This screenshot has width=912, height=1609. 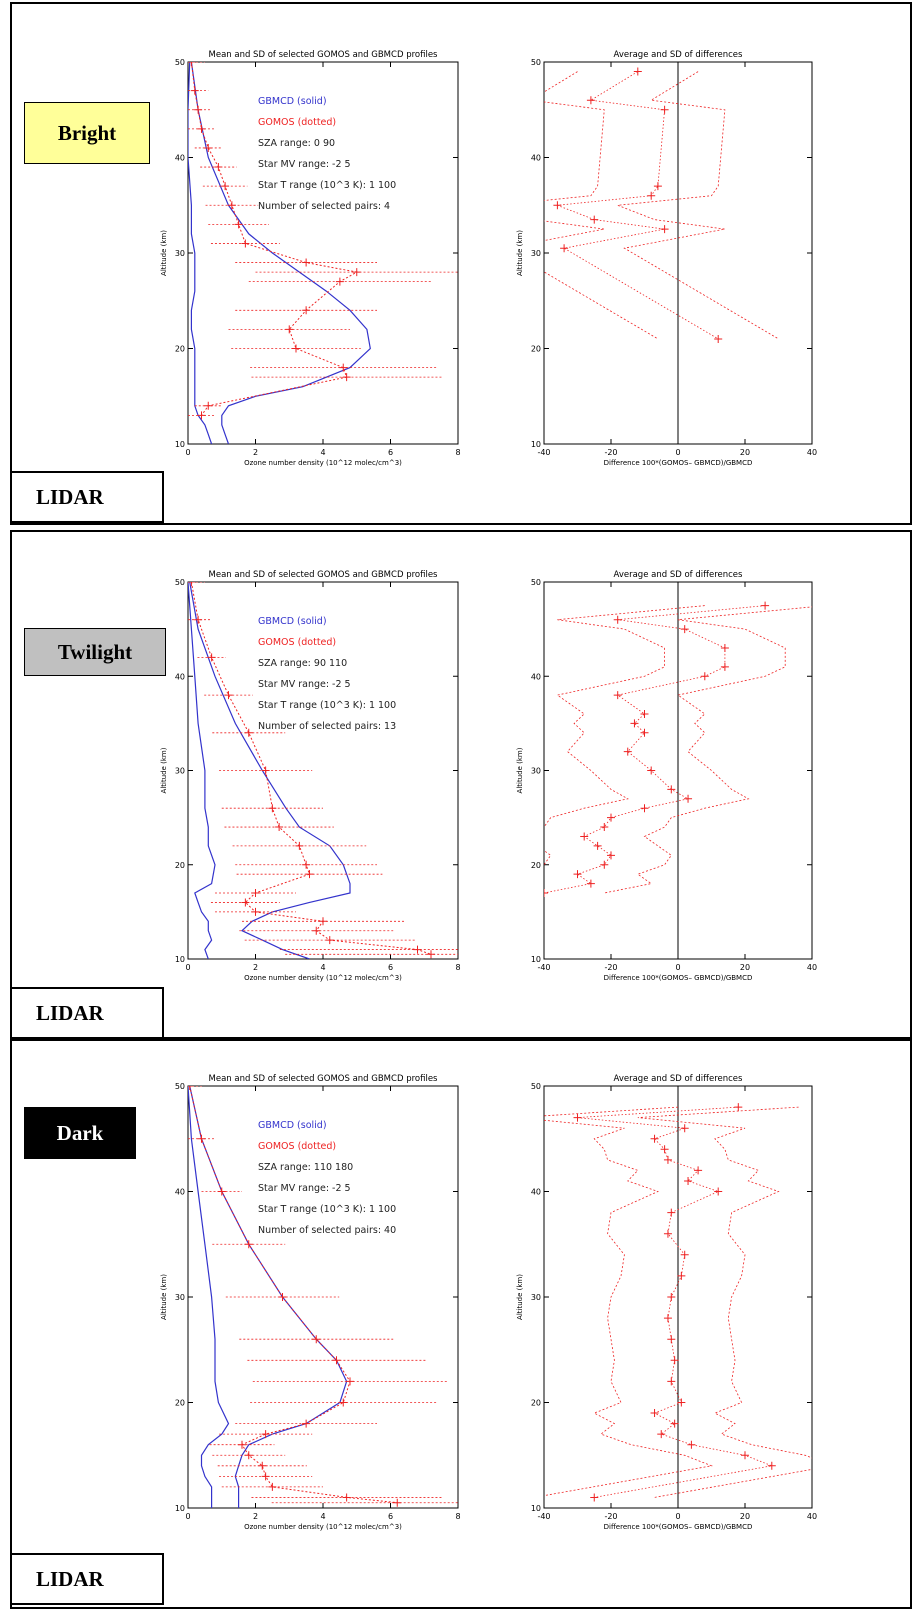 I want to click on x-tick-label: 40, so click(x=812, y=967).